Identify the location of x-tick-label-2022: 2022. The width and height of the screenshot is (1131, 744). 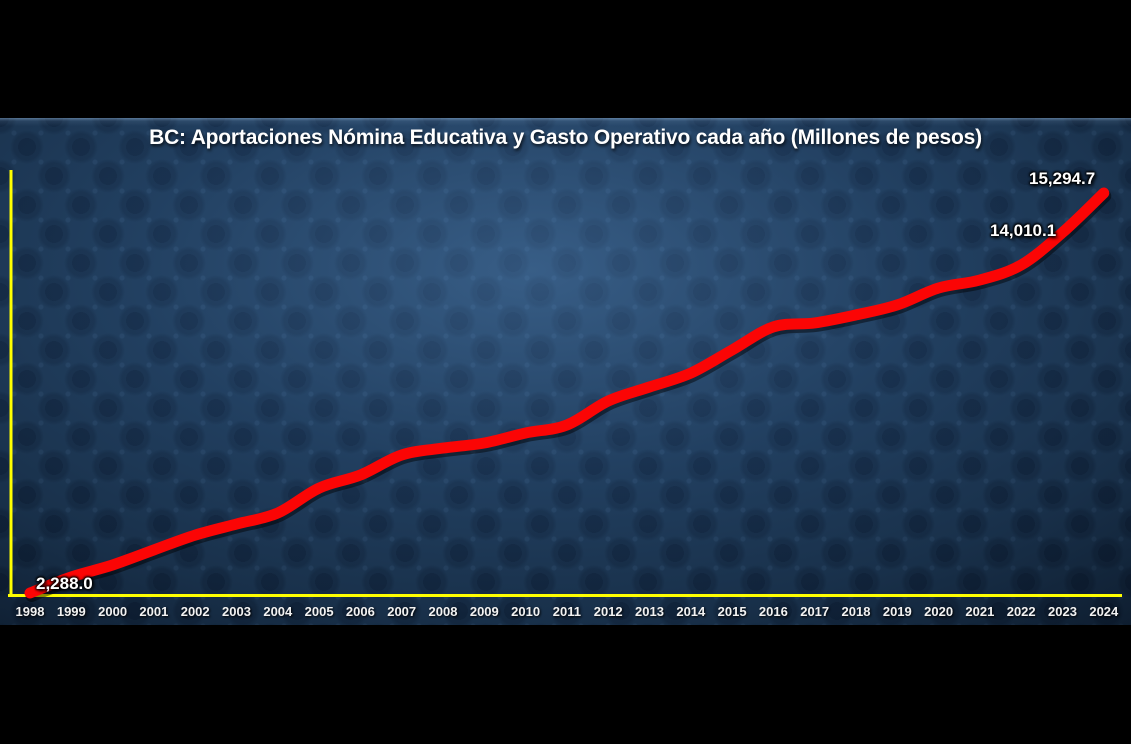
(1021, 611).